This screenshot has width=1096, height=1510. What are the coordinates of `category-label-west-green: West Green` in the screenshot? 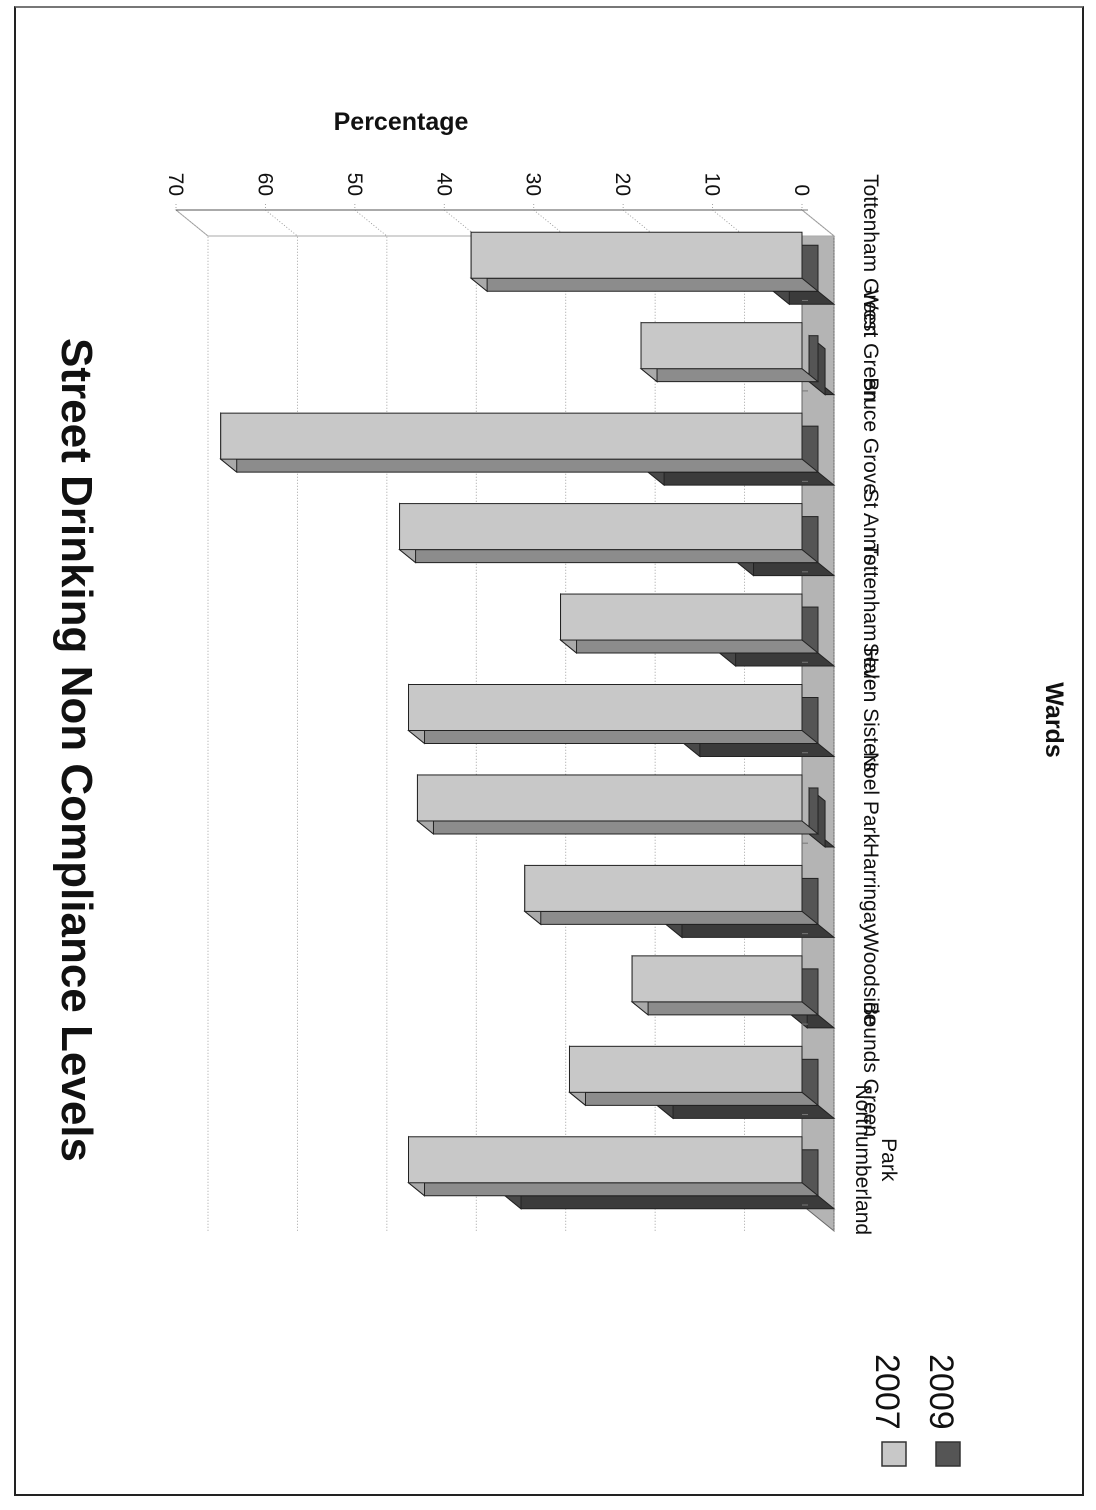 It's located at (870, 346).